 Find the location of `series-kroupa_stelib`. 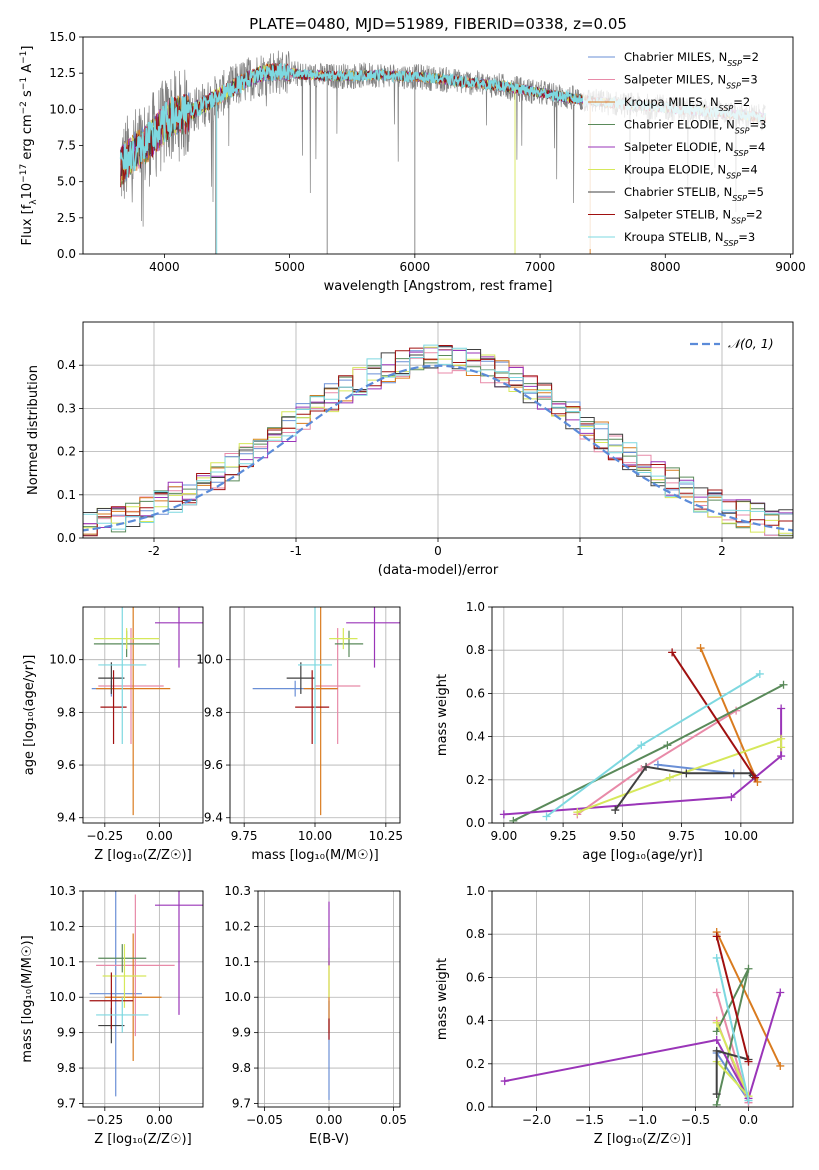

series-kroupa_stelib is located at coordinates (732, 1029).